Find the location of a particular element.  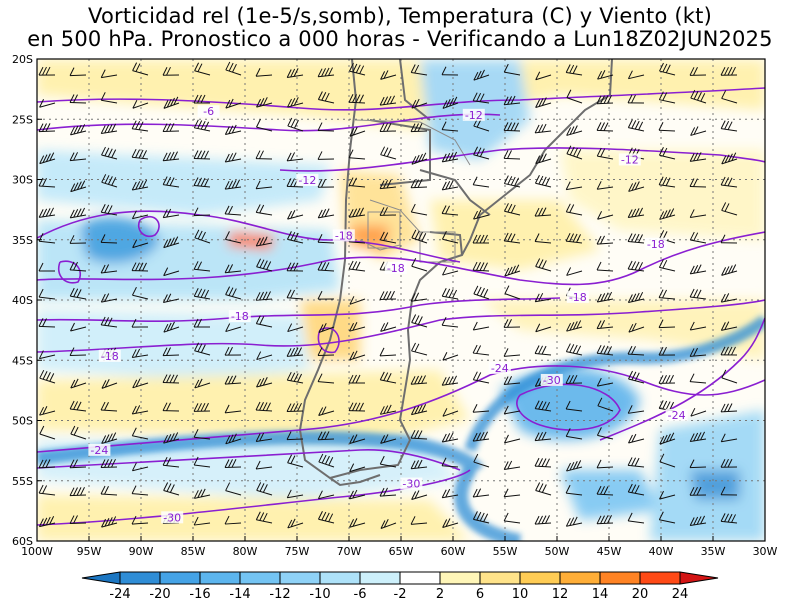

colorbar-label: -16 is located at coordinates (199, 593).